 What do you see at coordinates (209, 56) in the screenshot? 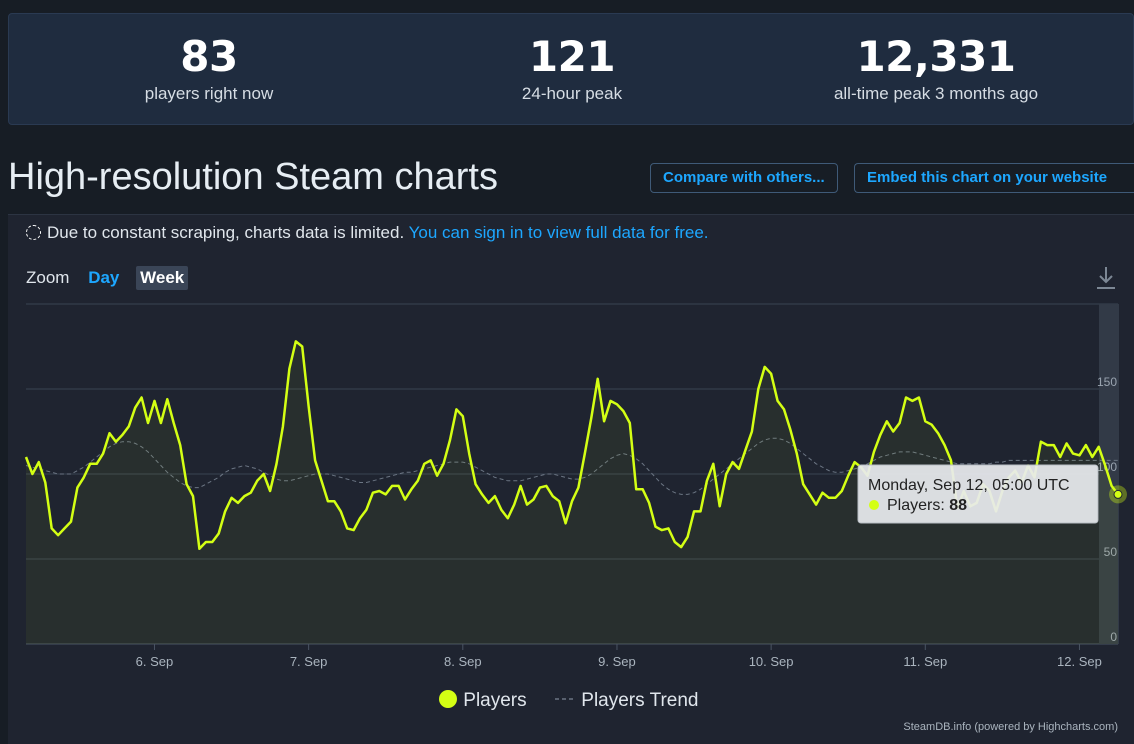
I see `players-now-value: 83` at bounding box center [209, 56].